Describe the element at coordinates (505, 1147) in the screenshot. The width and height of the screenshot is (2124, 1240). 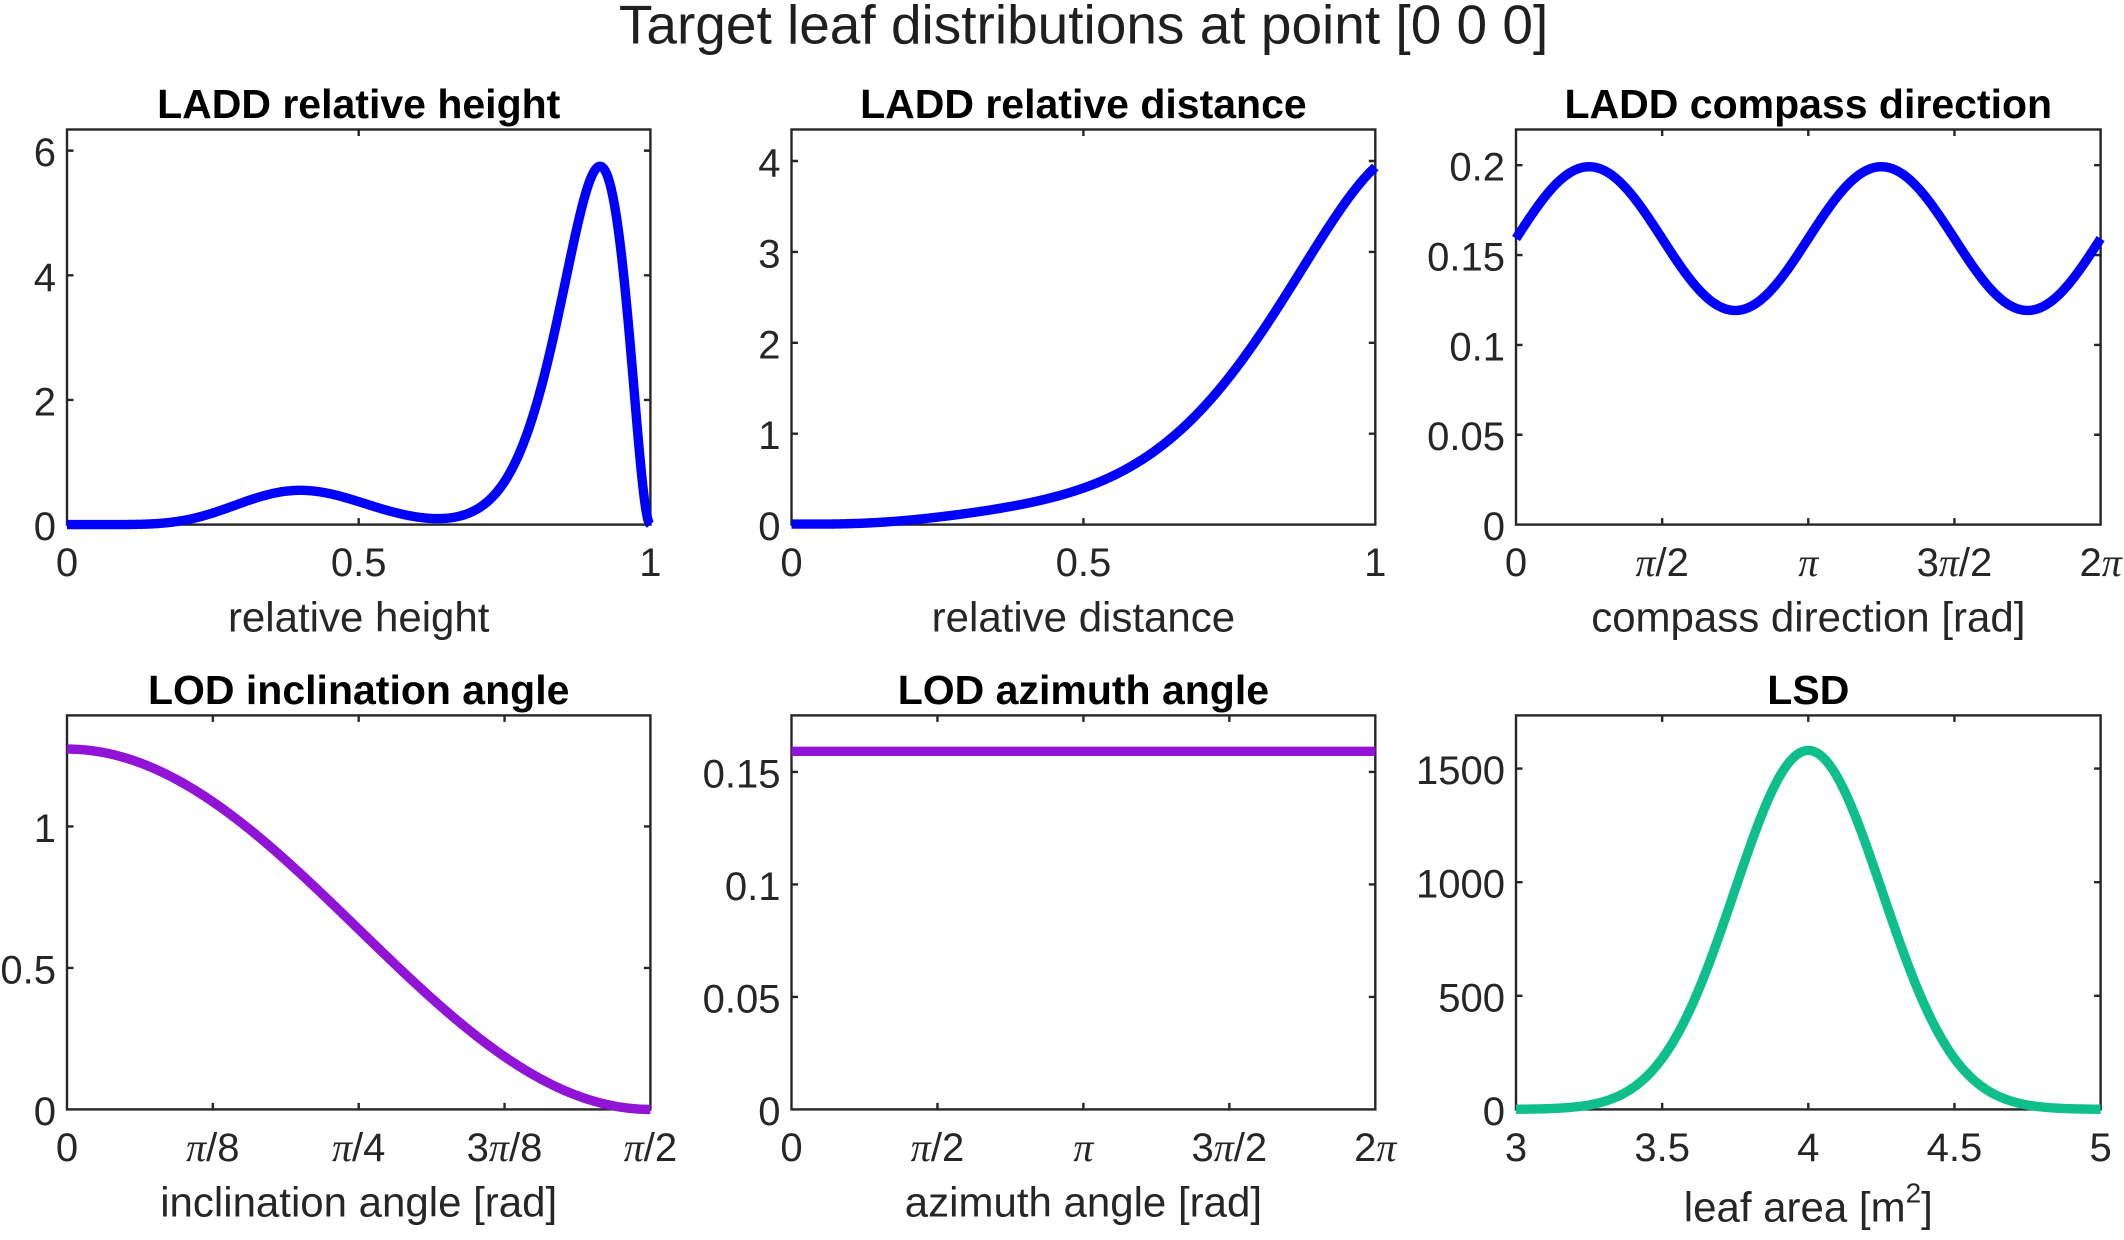
I see `svg-text: 3π/8` at that location.